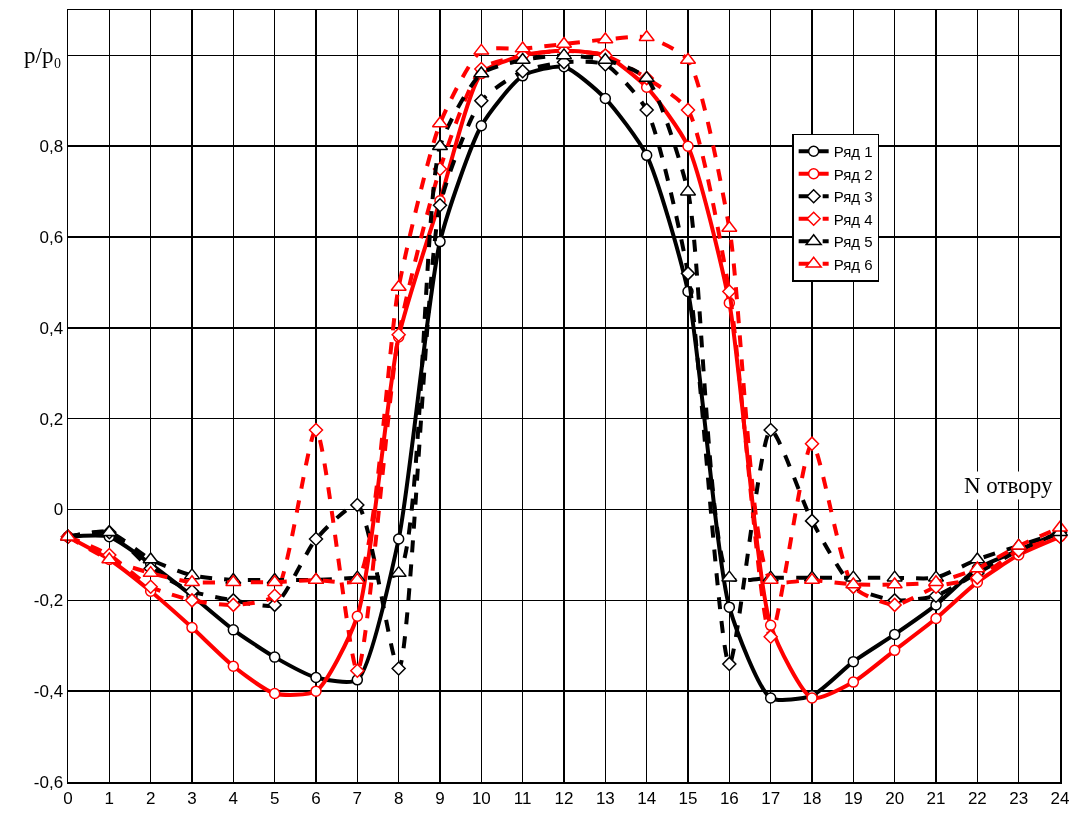  Describe the element at coordinates (398, 798) in the screenshot. I see `x-tick-label: 8` at that location.